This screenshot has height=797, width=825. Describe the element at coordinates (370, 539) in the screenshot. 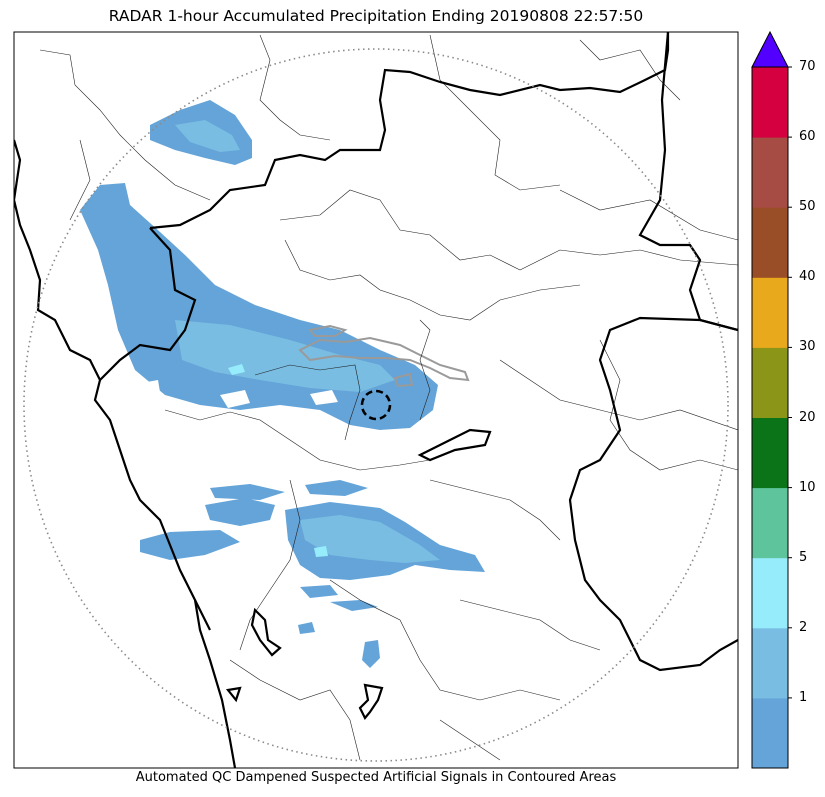

I see `precip-moderate-south` at that location.